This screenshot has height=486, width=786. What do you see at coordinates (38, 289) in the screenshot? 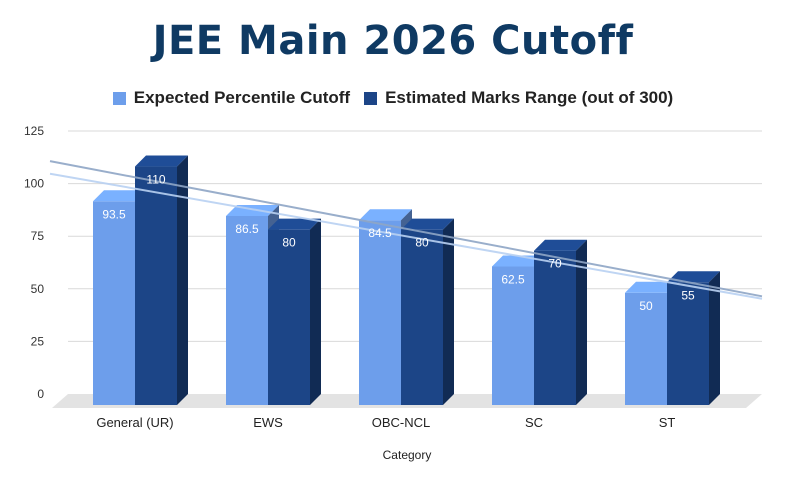
I see `y-tick-label: 50` at bounding box center [38, 289].